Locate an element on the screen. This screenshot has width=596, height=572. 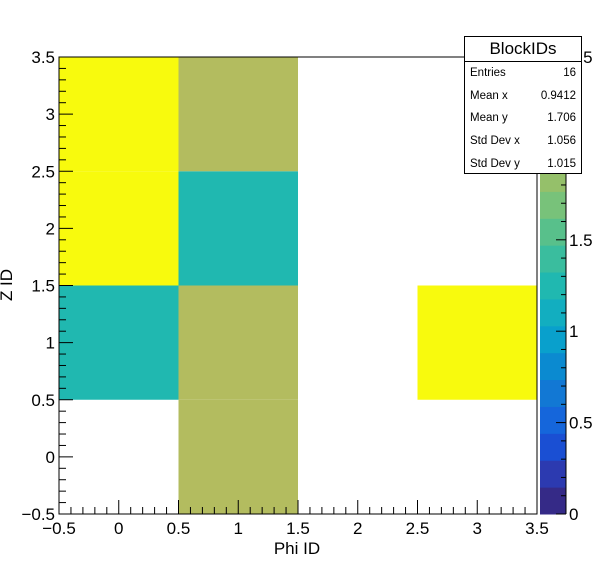
x-tick-label: 0.5 is located at coordinates (179, 528).